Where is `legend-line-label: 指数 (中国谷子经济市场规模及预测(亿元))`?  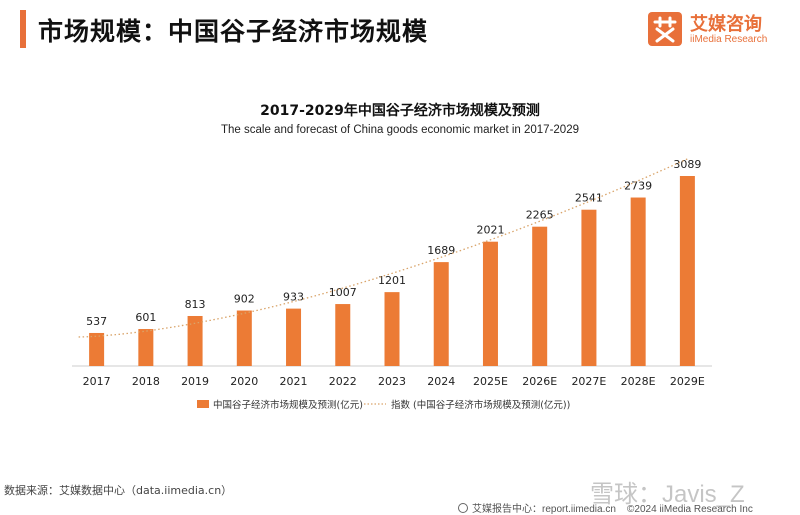
legend-line-label: 指数 (中国谷子经济市场规模及预测(亿元)) is located at coordinates (480, 405).